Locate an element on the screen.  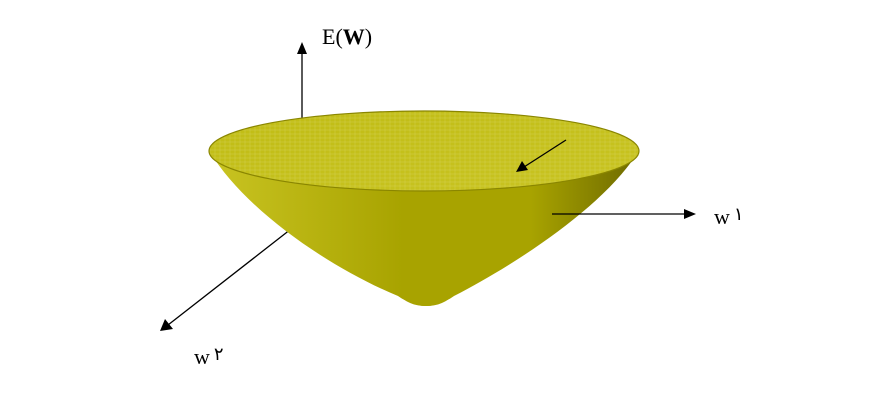
descent-arrow is located at coordinates (541, 155).